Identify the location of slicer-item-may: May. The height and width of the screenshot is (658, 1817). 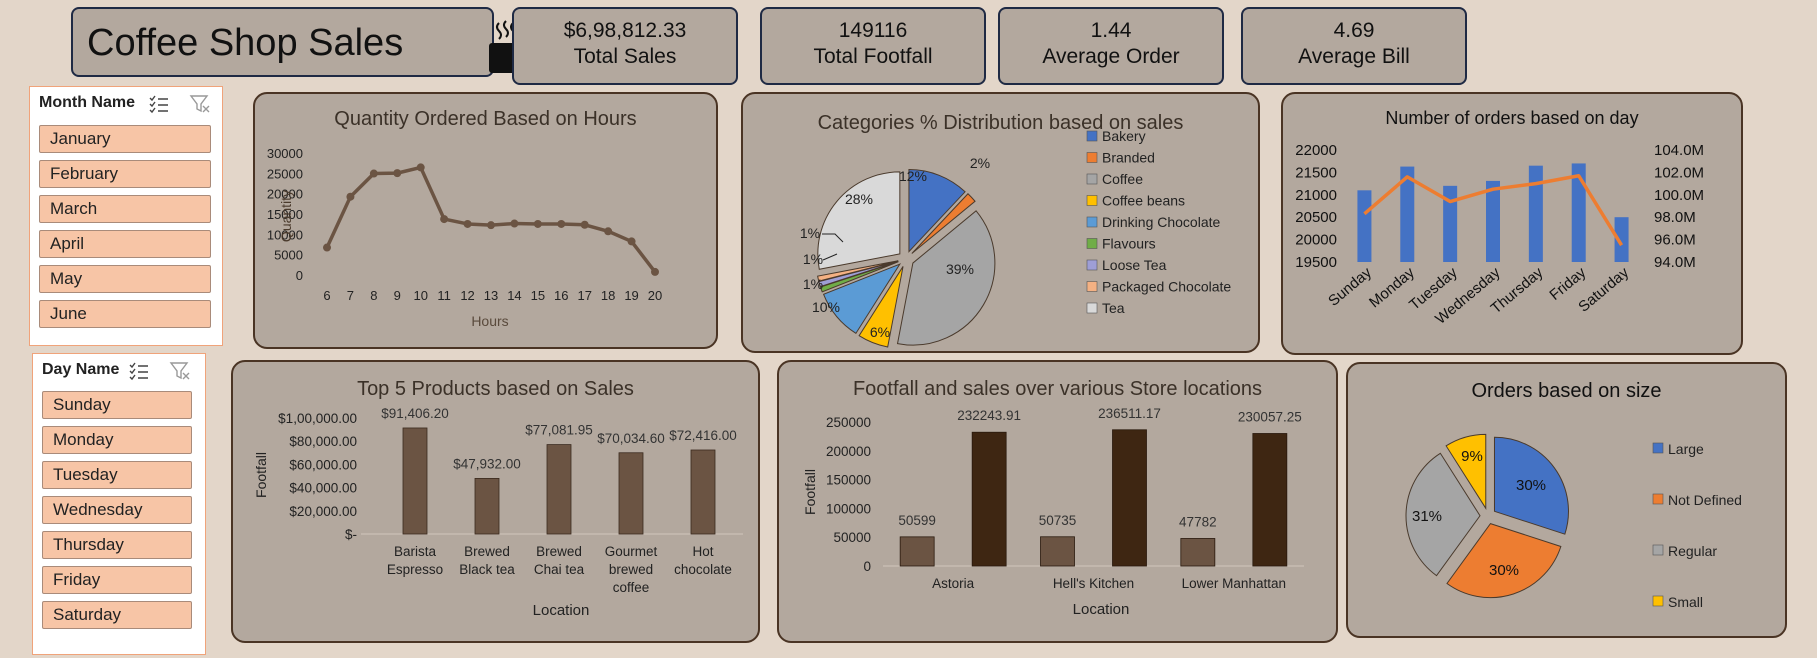
(125, 279).